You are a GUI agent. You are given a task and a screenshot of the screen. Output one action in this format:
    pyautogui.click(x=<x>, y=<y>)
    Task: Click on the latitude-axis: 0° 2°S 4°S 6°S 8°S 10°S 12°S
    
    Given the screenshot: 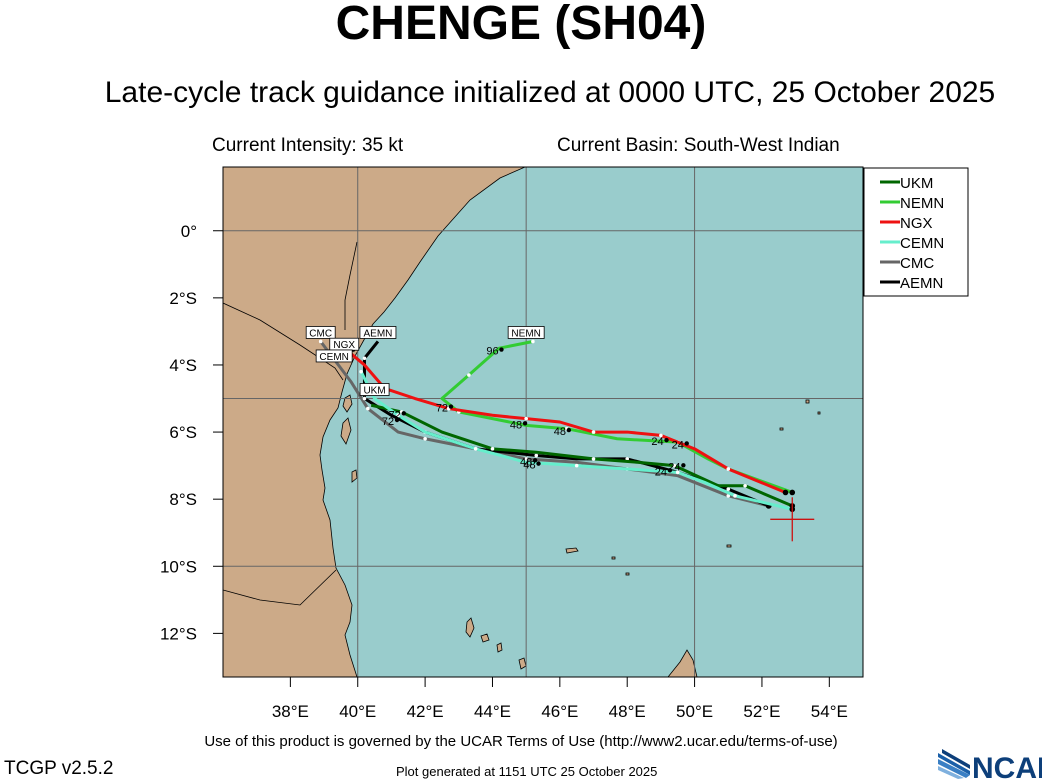 What is the action you would take?
    pyautogui.click(x=191, y=432)
    